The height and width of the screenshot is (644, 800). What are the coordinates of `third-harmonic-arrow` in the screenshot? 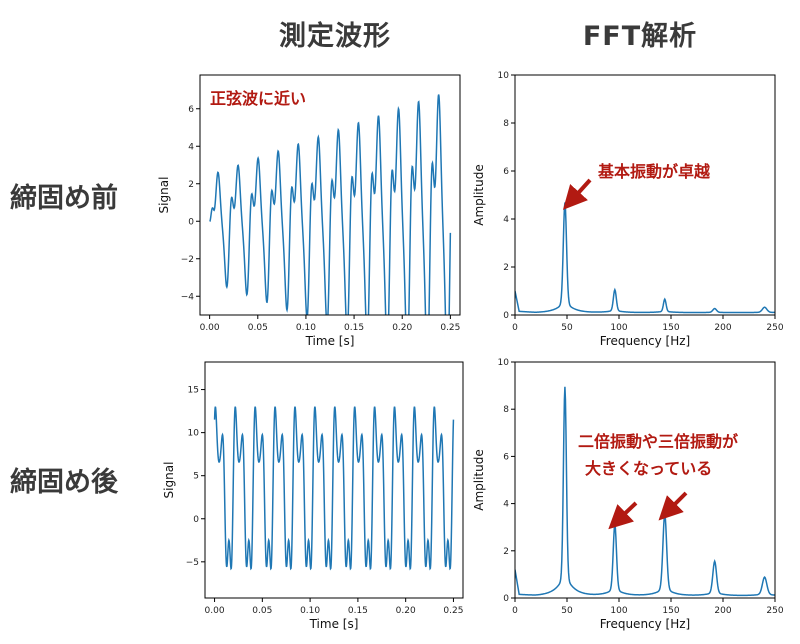 It's located at (673, 506).